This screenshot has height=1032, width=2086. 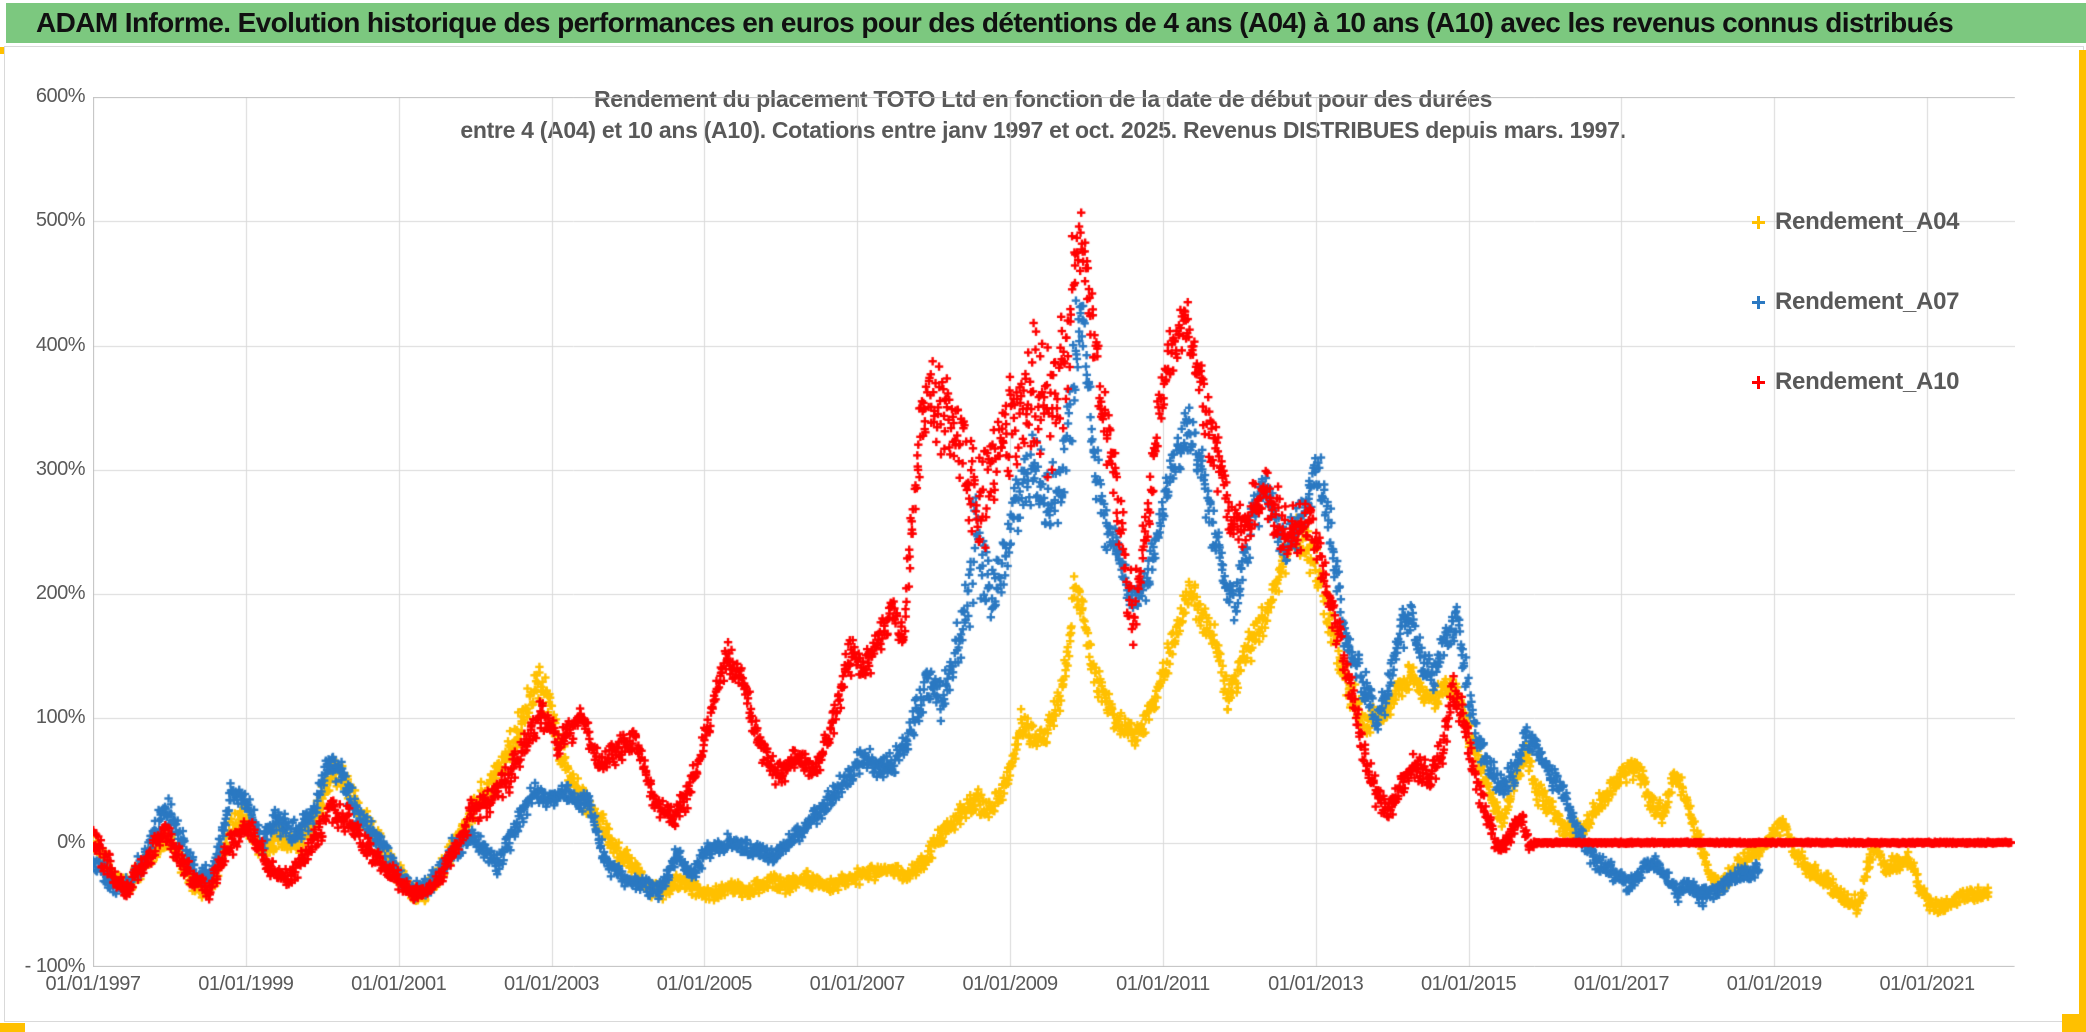 I want to click on x-axis-tick-label: 01/01/2017, so click(x=1621, y=984).